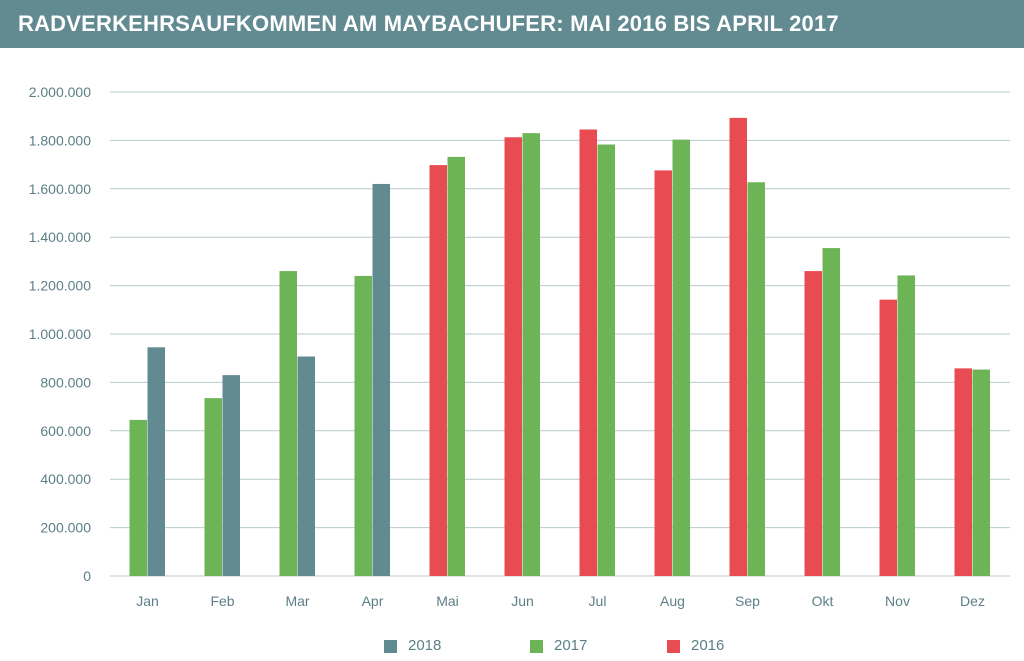 This screenshot has height=661, width=1024. Describe the element at coordinates (60, 286) in the screenshot. I see `y-tick-label: 1.200.000` at that location.